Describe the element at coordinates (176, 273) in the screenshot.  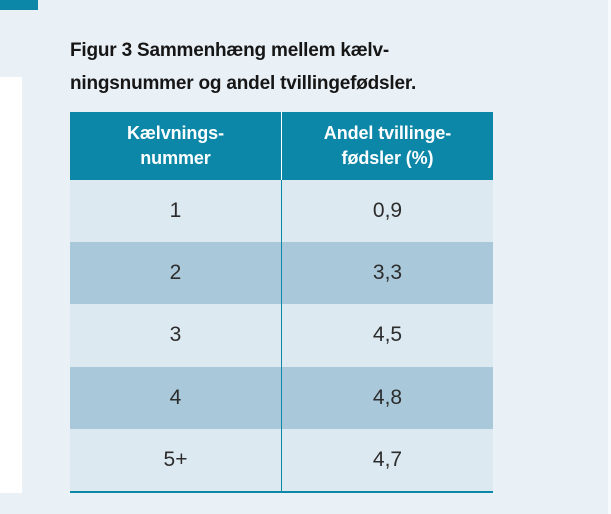
I see `table-cell-kaelvningsnummer: 2` at that location.